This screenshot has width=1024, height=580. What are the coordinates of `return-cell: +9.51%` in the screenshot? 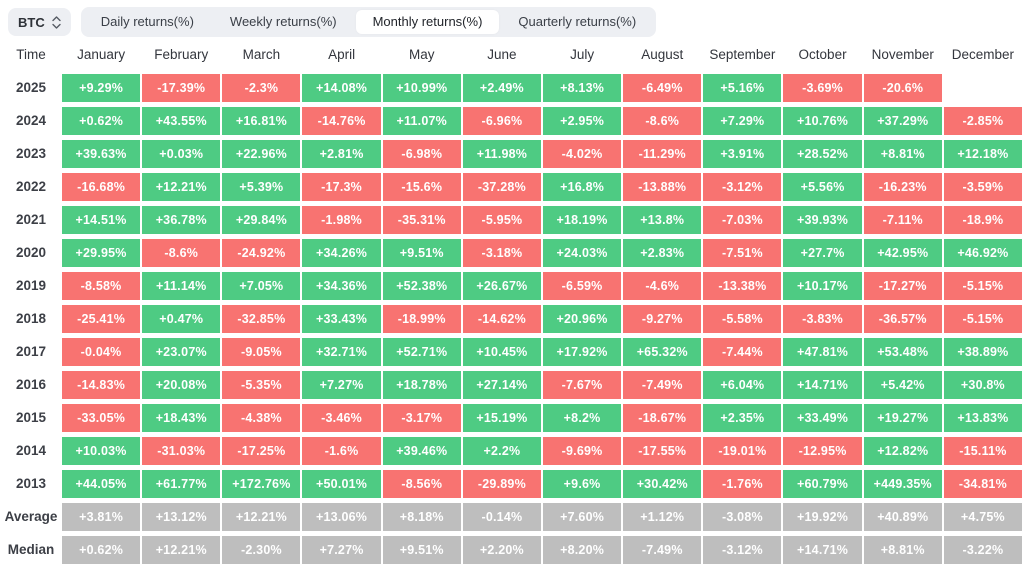 It's located at (421, 253).